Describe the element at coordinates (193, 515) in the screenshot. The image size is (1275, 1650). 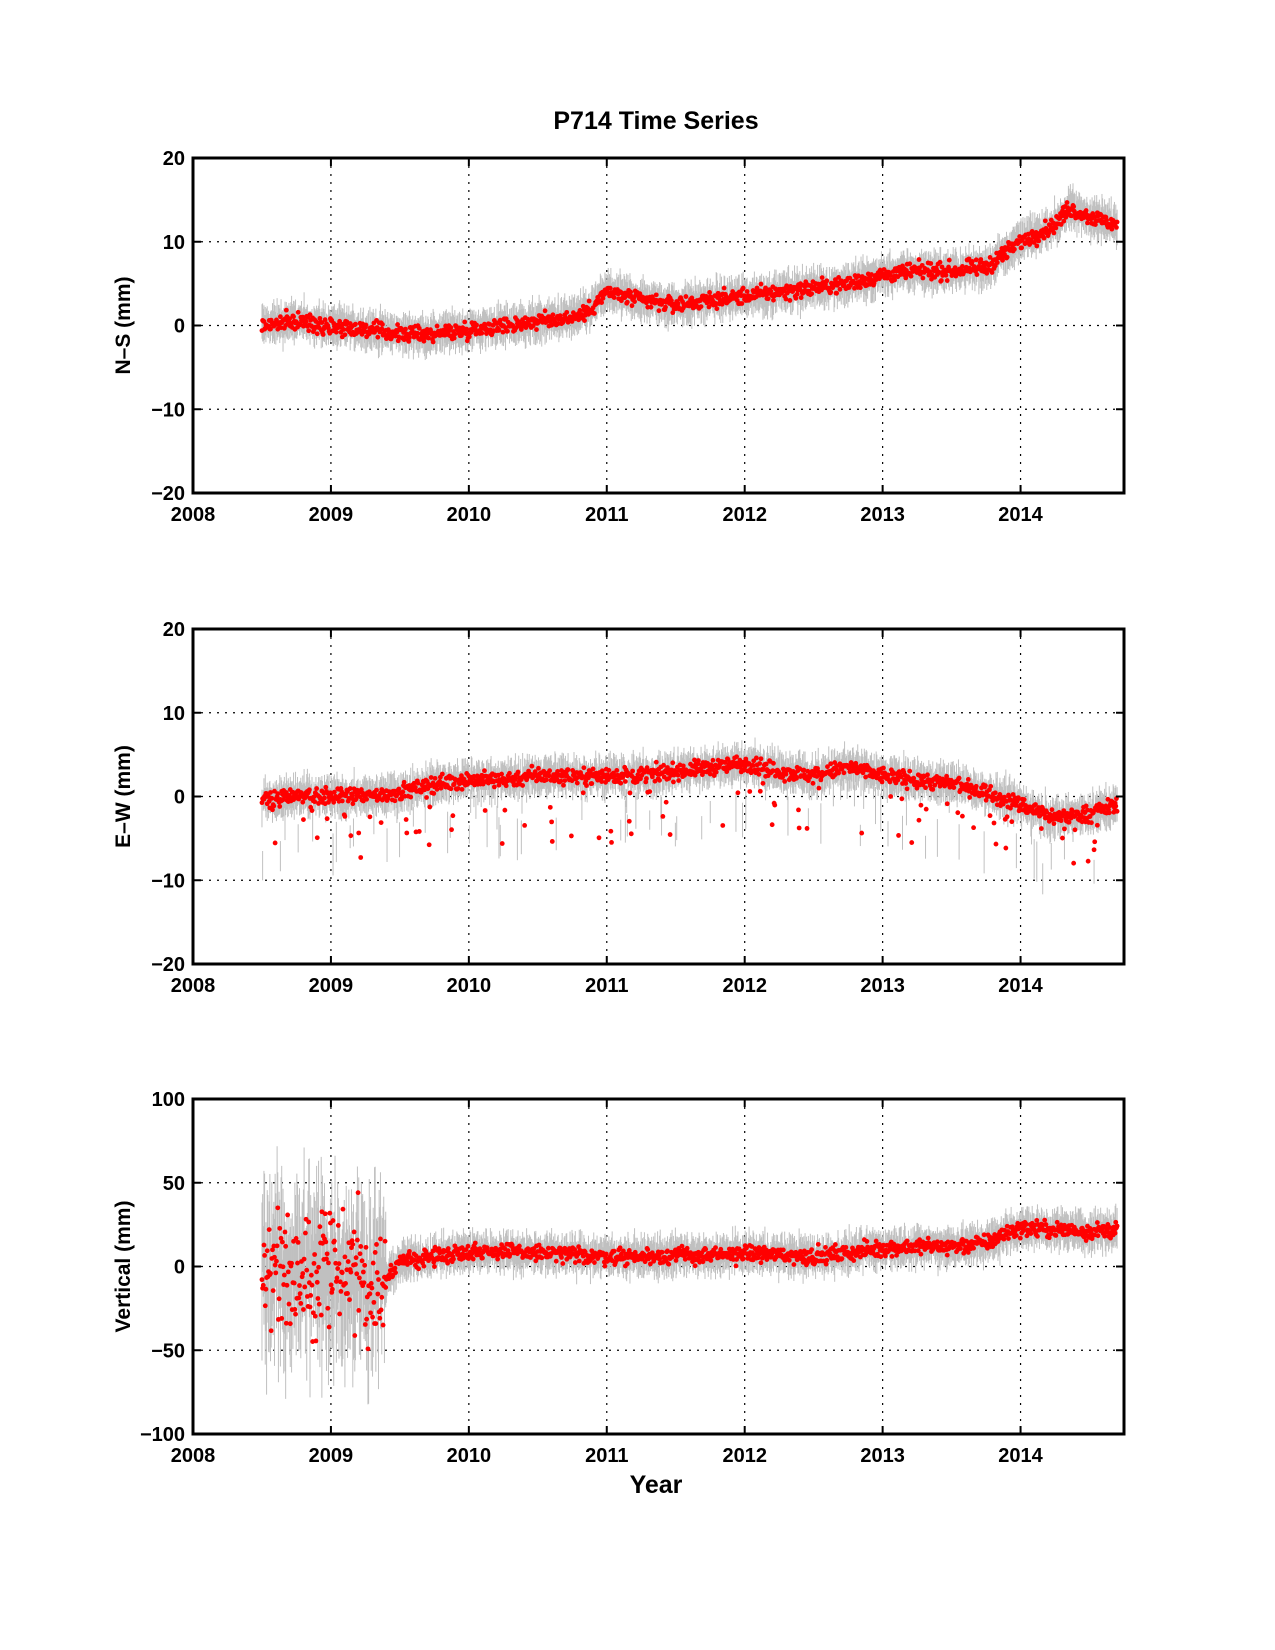
I see `x-tick-label: 2008` at that location.